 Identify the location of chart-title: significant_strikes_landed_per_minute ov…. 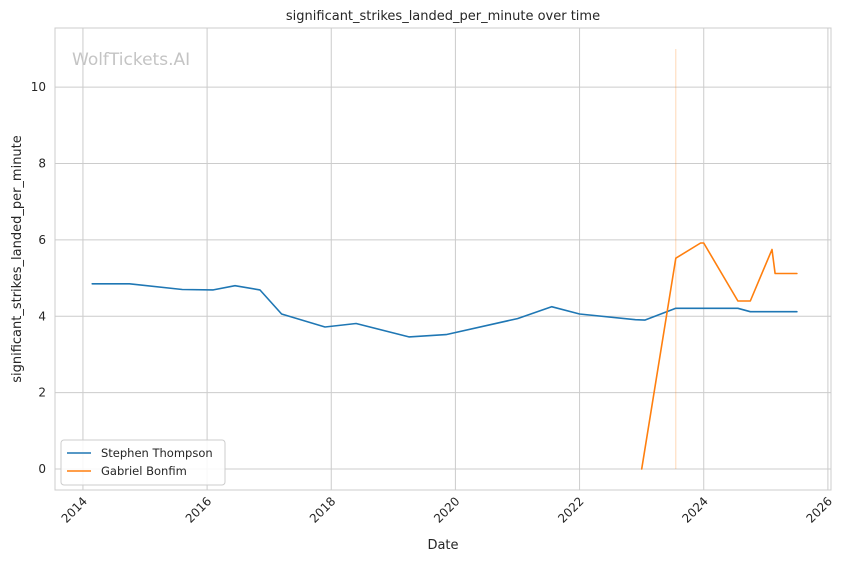
(443, 16).